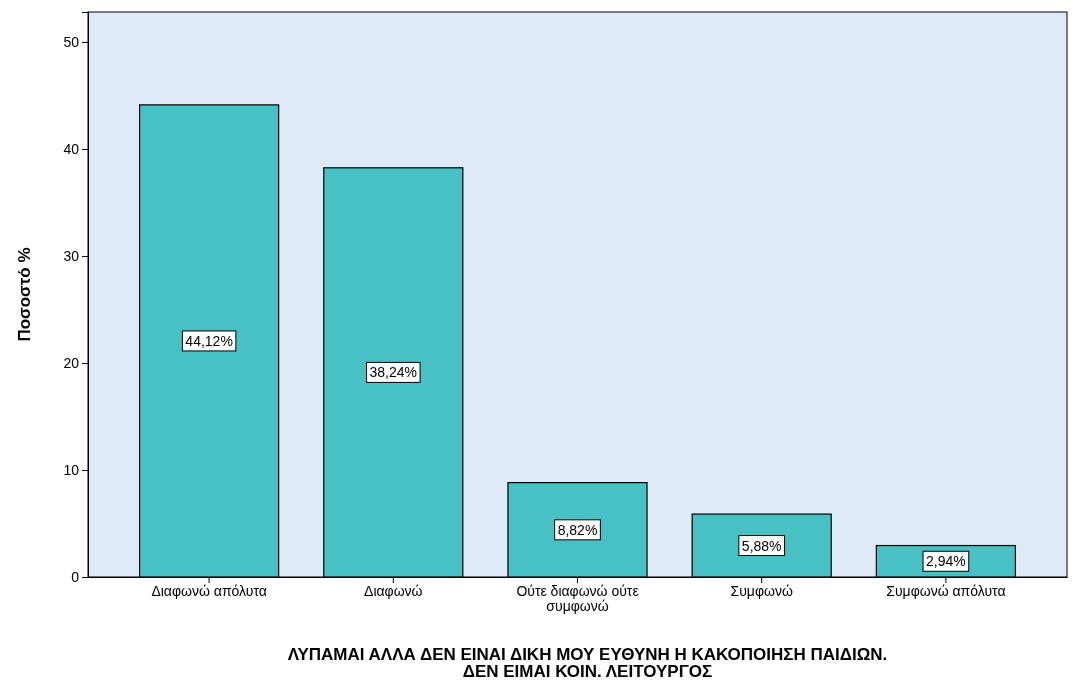 This screenshot has width=1077, height=683. Describe the element at coordinates (71, 362) in the screenshot. I see `y-tick-label: 20` at that location.